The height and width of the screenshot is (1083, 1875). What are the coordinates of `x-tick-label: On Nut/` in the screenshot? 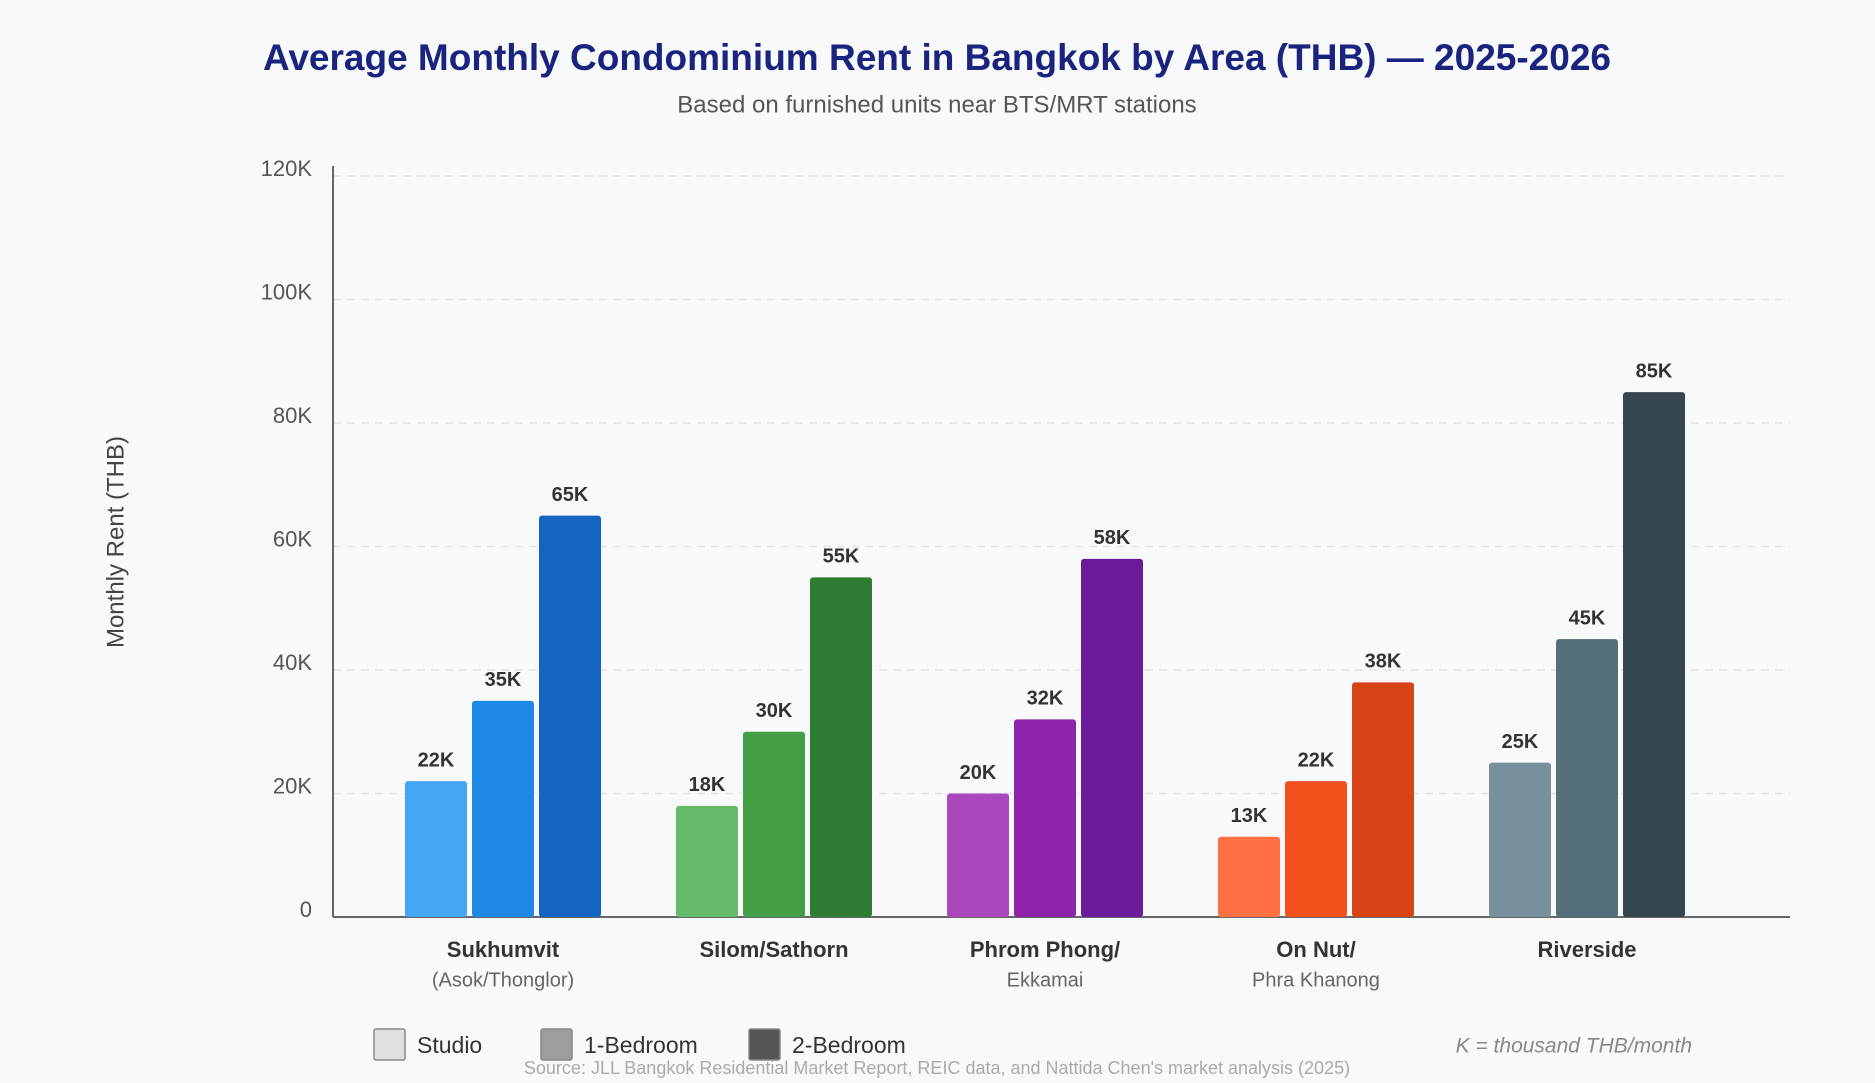 It's located at (1315, 949).